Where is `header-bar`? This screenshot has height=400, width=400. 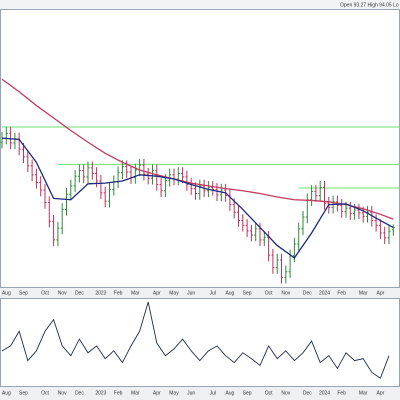
header-bar is located at coordinates (200, 4).